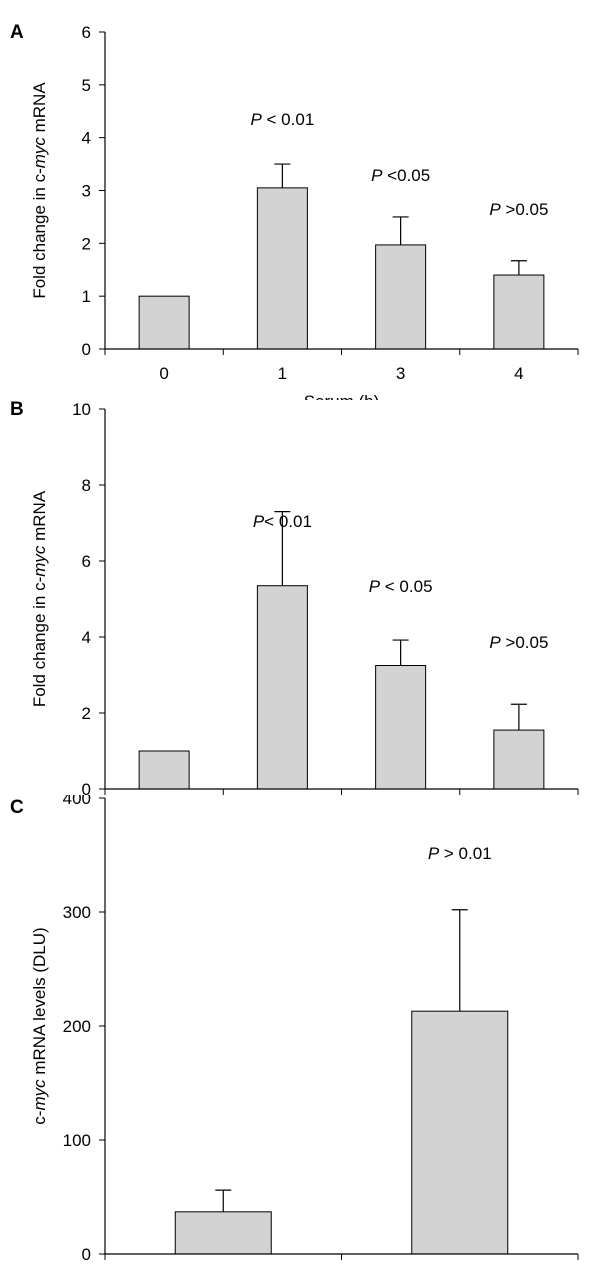 This screenshot has height=1267, width=596. Describe the element at coordinates (406, 586) in the screenshot. I see `p-value-text: < 0.05` at that location.